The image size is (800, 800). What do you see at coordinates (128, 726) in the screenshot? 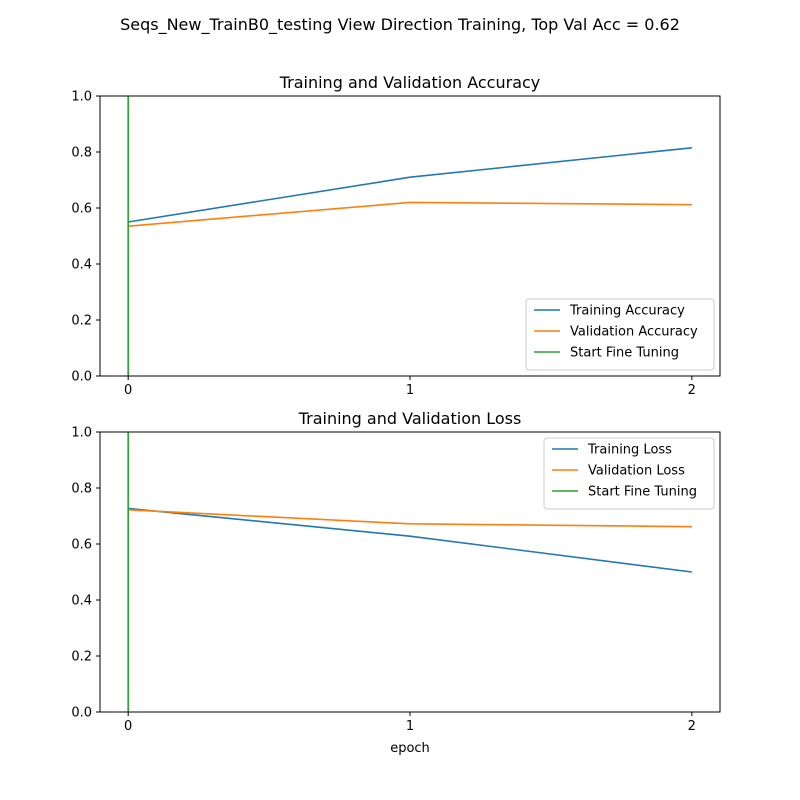
I see `loss-x-tick-label: 0` at bounding box center [128, 726].